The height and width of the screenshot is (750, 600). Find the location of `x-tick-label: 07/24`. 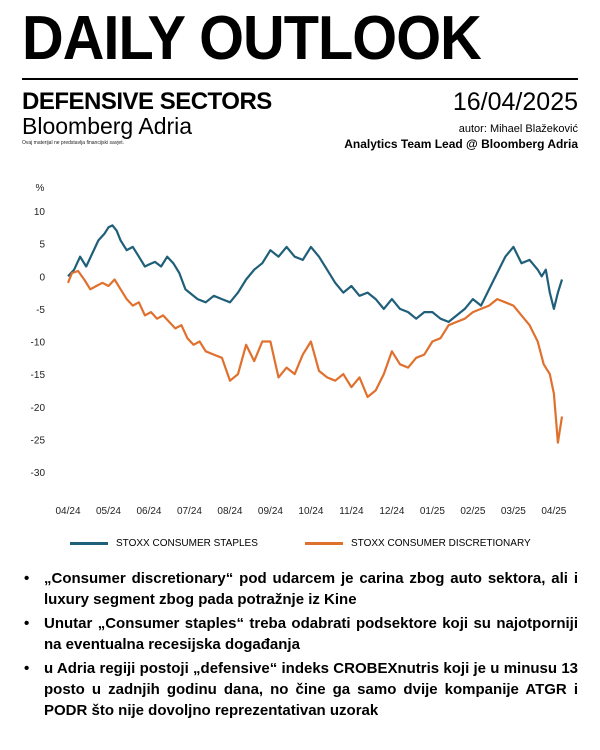

x-tick-label: 07/24 is located at coordinates (189, 511).